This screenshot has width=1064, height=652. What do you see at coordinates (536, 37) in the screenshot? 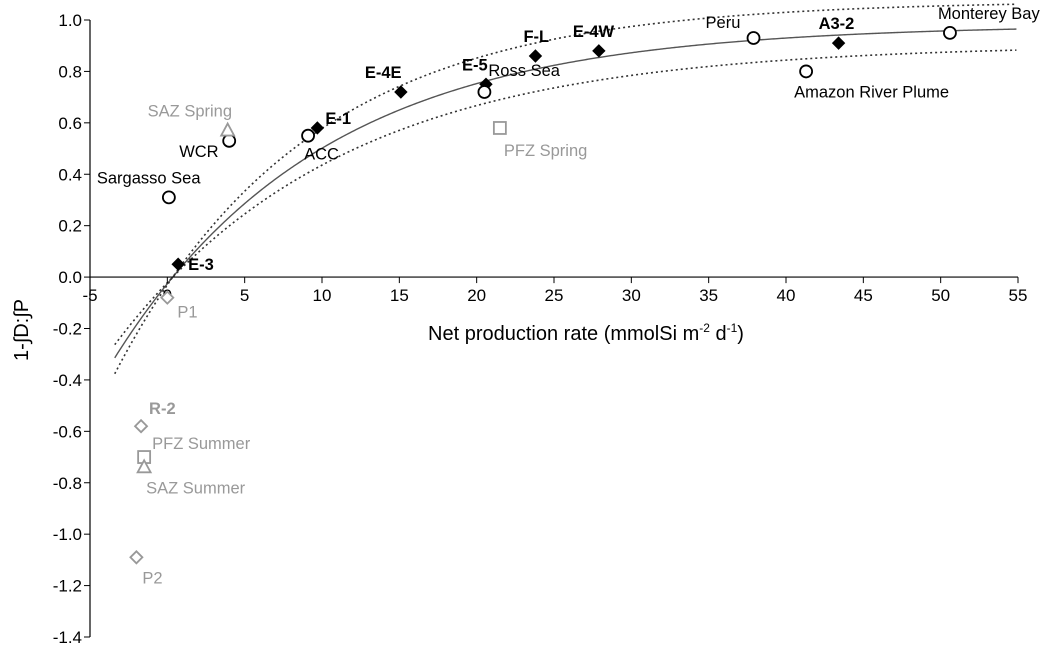
I see `point-label: F-L` at bounding box center [536, 37].